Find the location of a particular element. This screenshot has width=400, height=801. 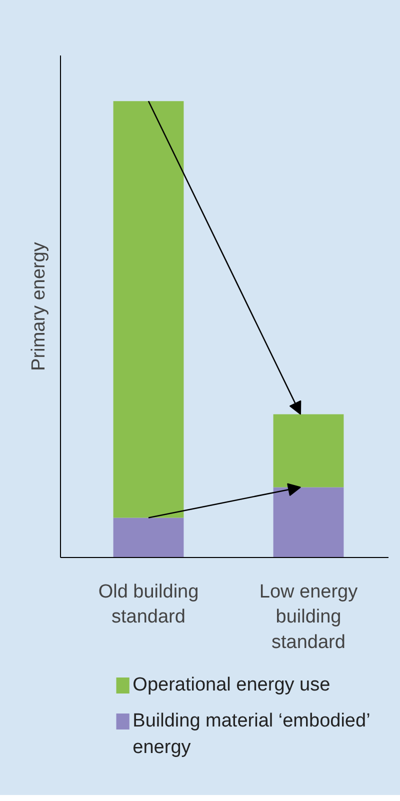

legend-label: Operational energy use is located at coordinates (231, 685).